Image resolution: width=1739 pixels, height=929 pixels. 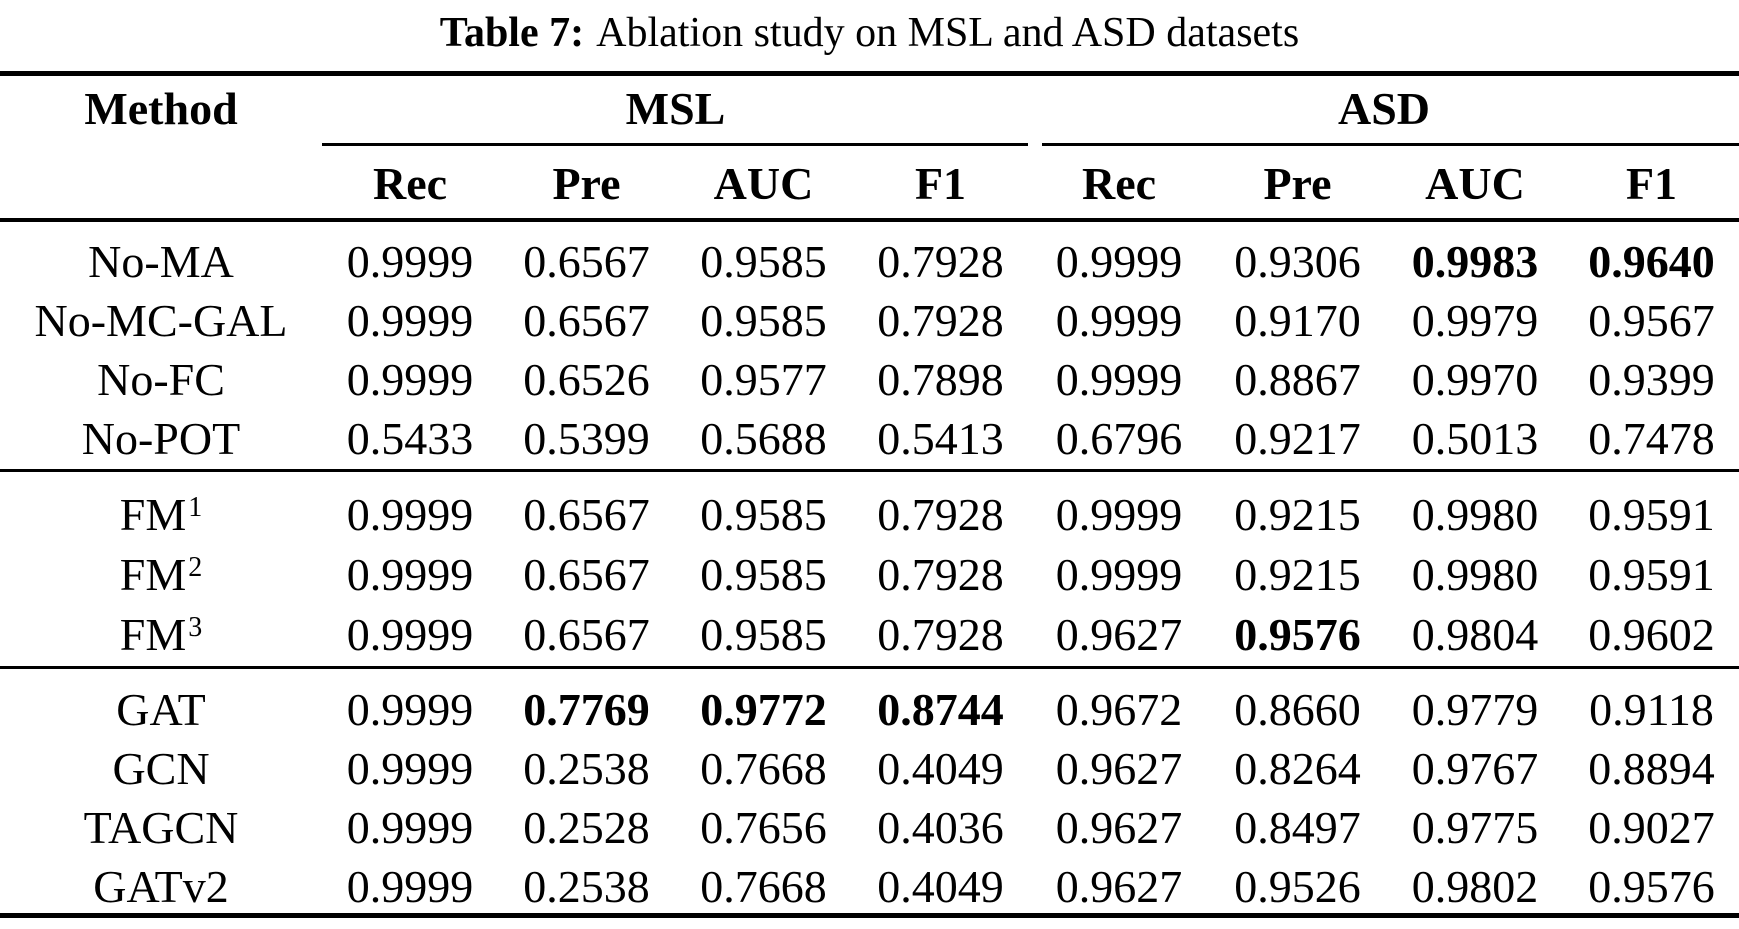 I want to click on value-cell: 0.4036, so click(x=940, y=827).